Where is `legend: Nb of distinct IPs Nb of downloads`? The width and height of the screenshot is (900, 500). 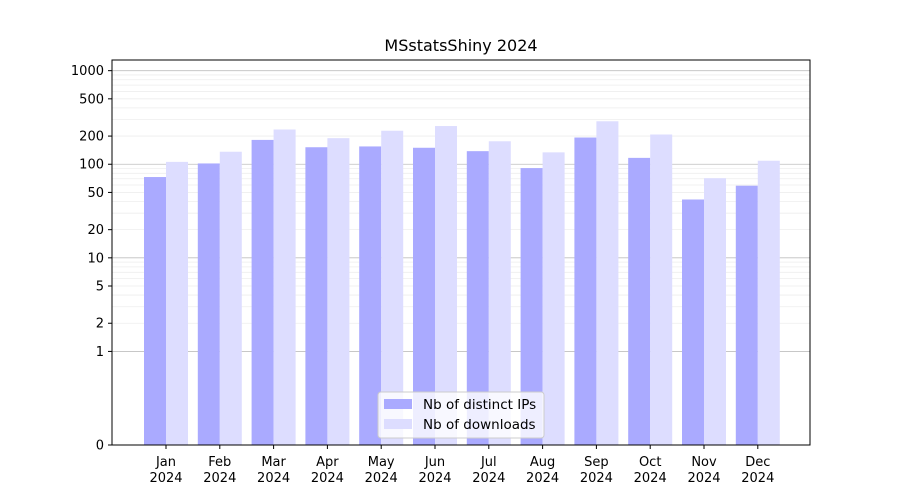 legend: Nb of distinct IPs Nb of downloads is located at coordinates (461, 415).